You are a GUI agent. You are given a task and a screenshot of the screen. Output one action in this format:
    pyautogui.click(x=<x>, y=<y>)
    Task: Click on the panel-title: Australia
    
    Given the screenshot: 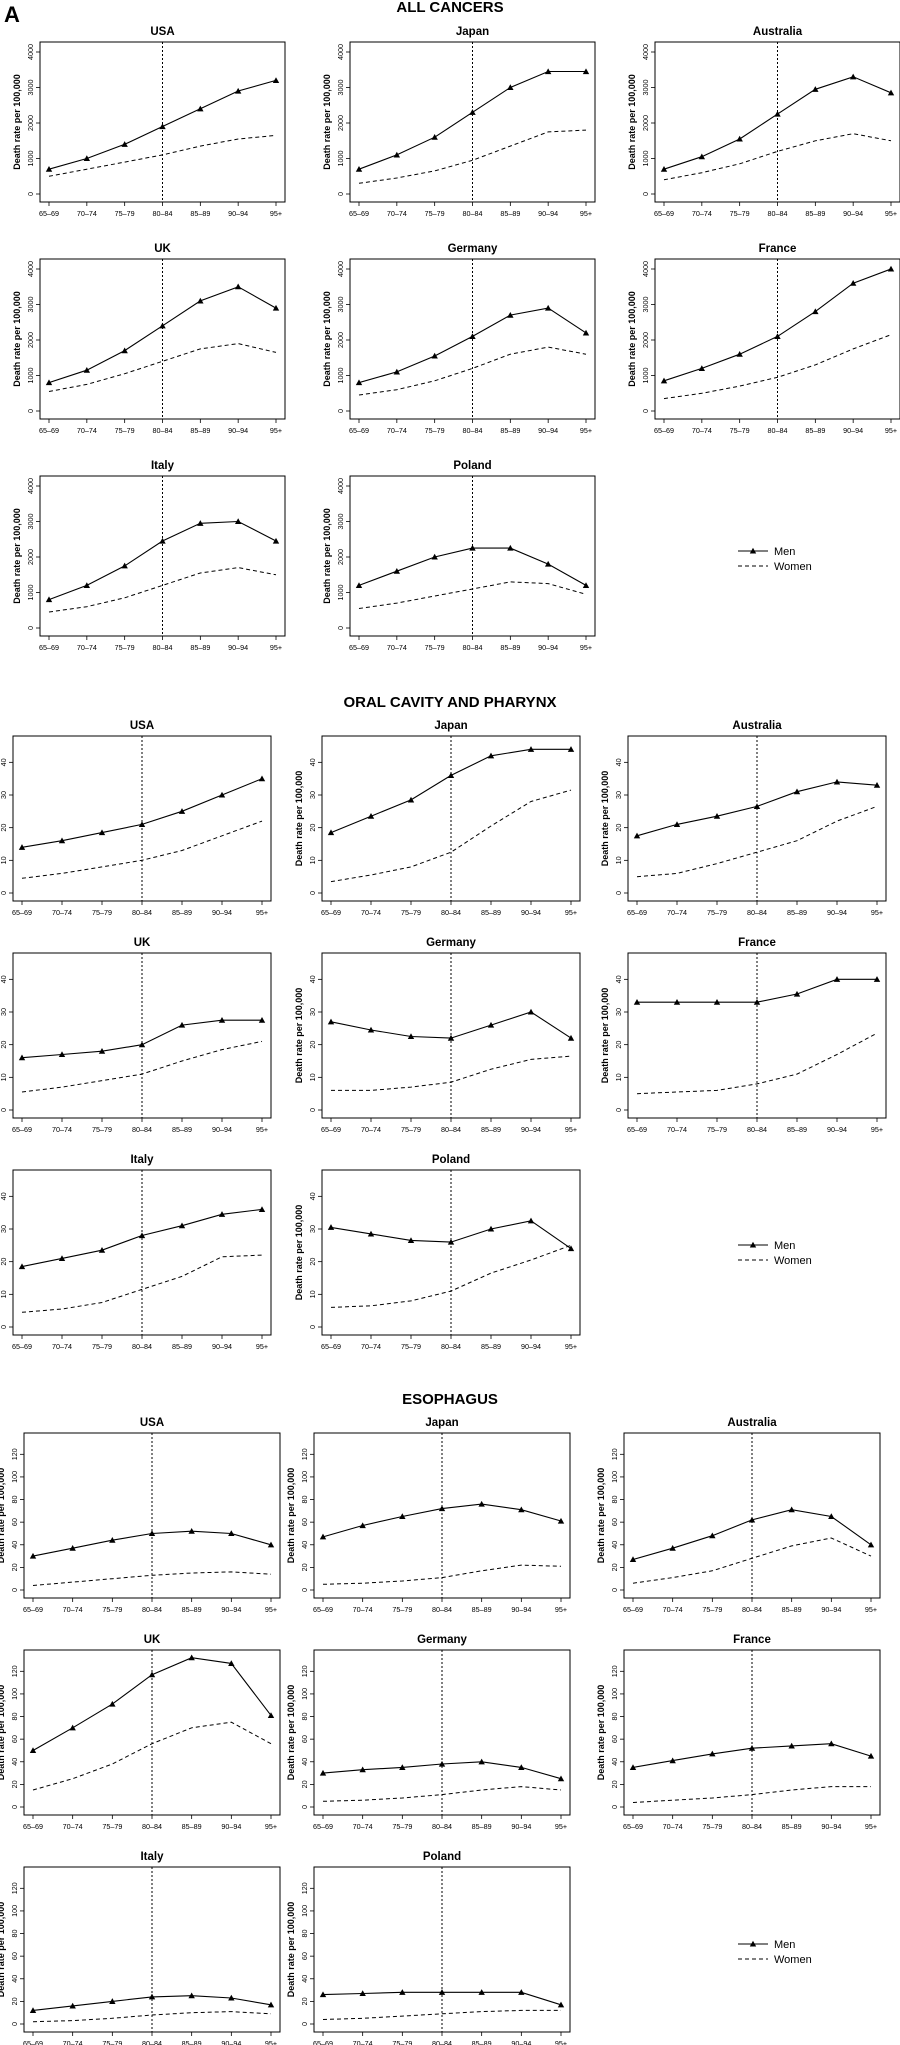 What is the action you would take?
    pyautogui.click(x=778, y=32)
    